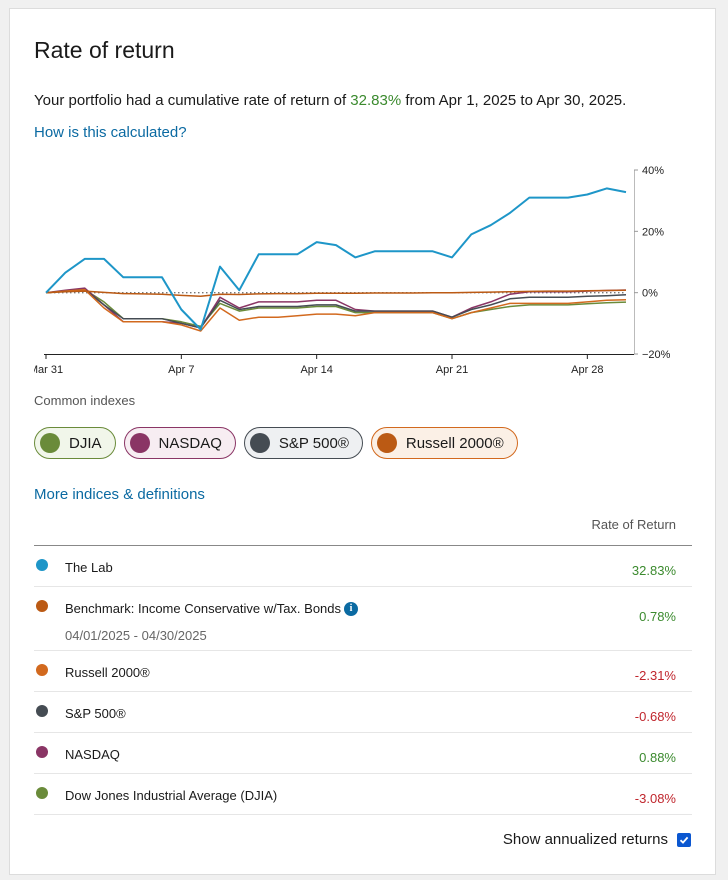 This screenshot has width=728, height=880. I want to click on rate-of-return-column-header: Rate of Return, so click(363, 530).